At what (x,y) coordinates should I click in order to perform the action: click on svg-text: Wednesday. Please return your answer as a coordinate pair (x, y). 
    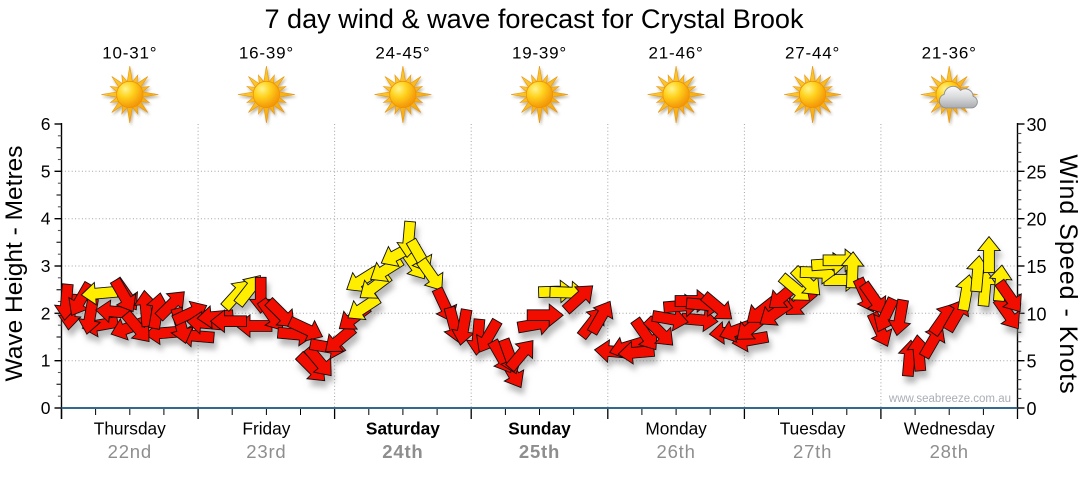
    Looking at the image, I should click on (949, 429).